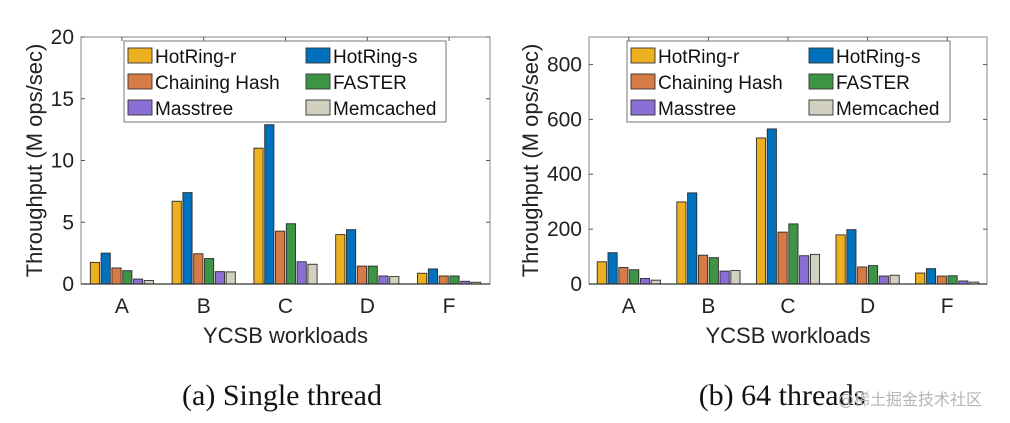  I want to click on y-tick-label: 20, so click(62, 37).